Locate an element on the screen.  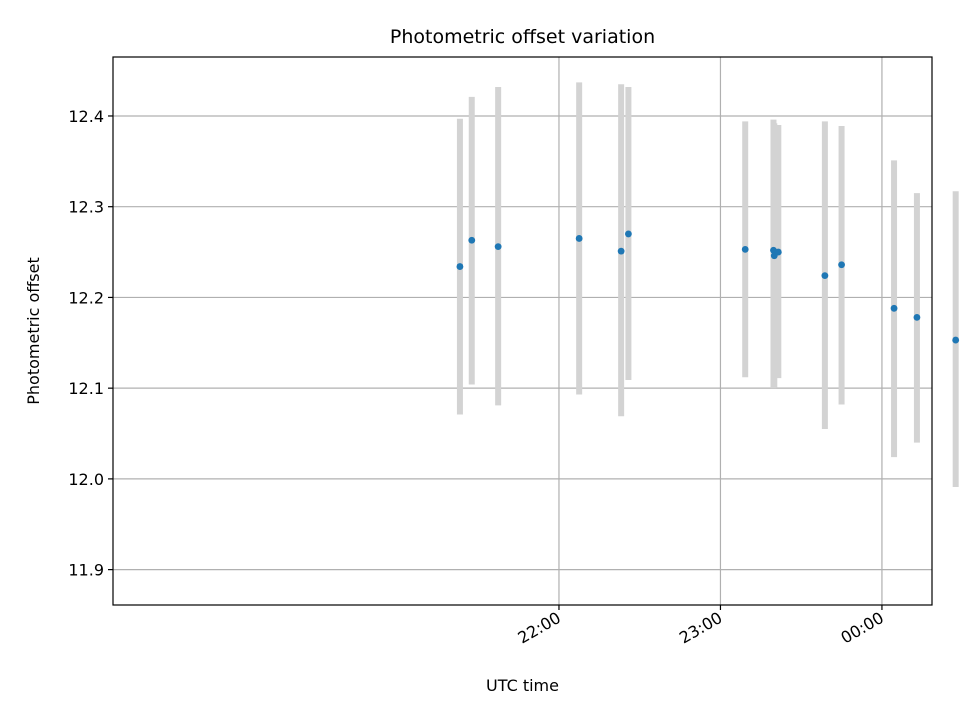
y-tick-label: 12.3 is located at coordinates (86, 207).